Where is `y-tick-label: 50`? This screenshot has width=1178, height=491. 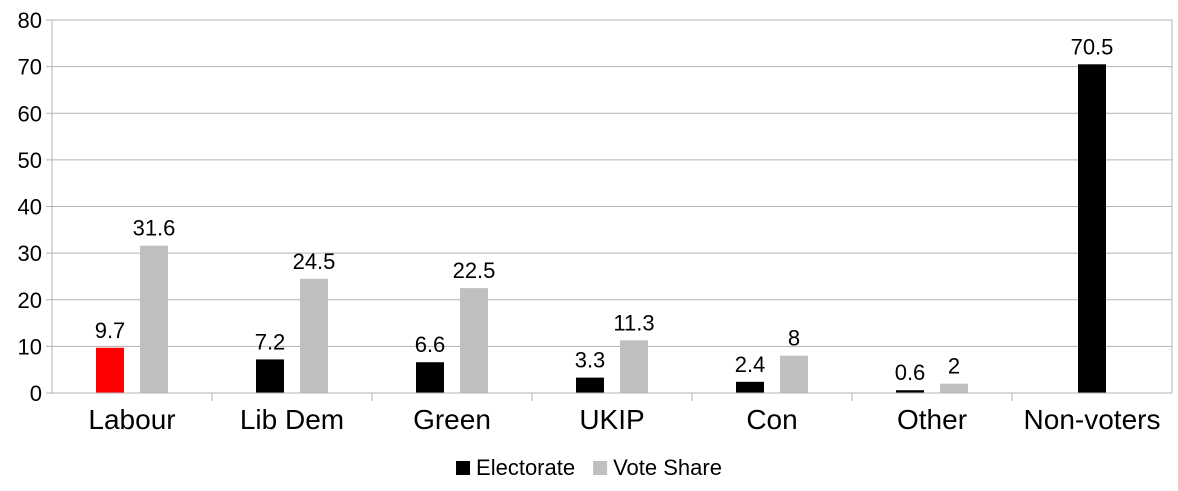
y-tick-label: 50 is located at coordinates (30, 160).